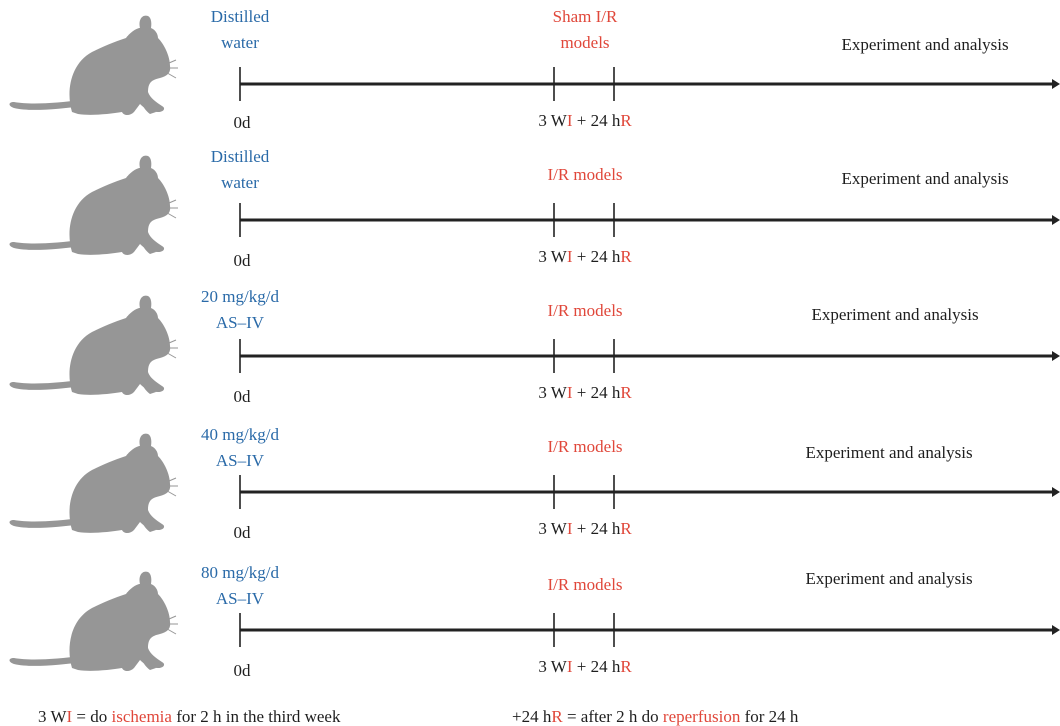  I want to click on treatment-label: 80 mg/kg/d, so click(240, 572).